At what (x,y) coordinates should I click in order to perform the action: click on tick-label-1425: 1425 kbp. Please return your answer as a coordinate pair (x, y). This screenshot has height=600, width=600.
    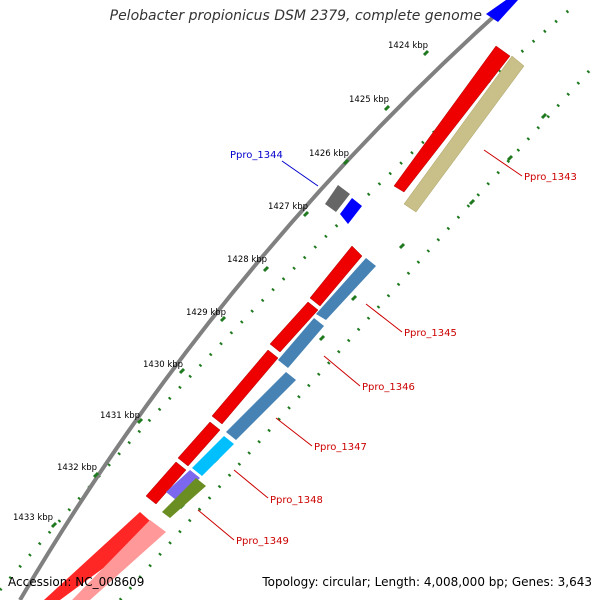
    Looking at the image, I should click on (369, 100).